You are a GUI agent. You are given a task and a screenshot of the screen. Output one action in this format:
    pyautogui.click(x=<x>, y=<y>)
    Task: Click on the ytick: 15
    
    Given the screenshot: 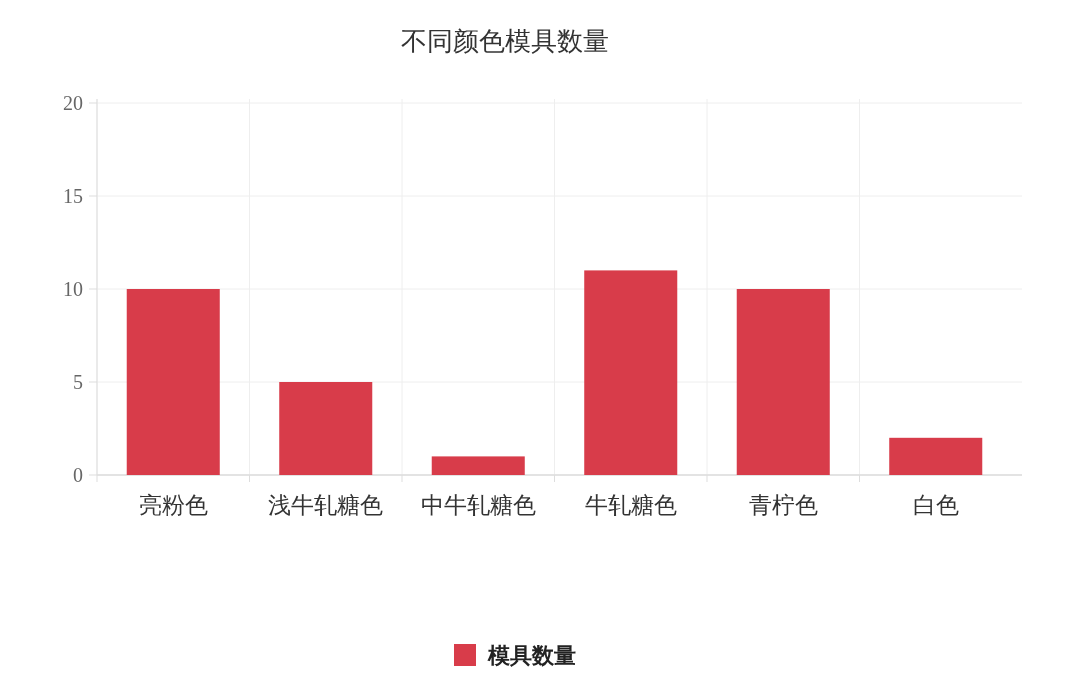 What is the action you would take?
    pyautogui.click(x=73, y=196)
    